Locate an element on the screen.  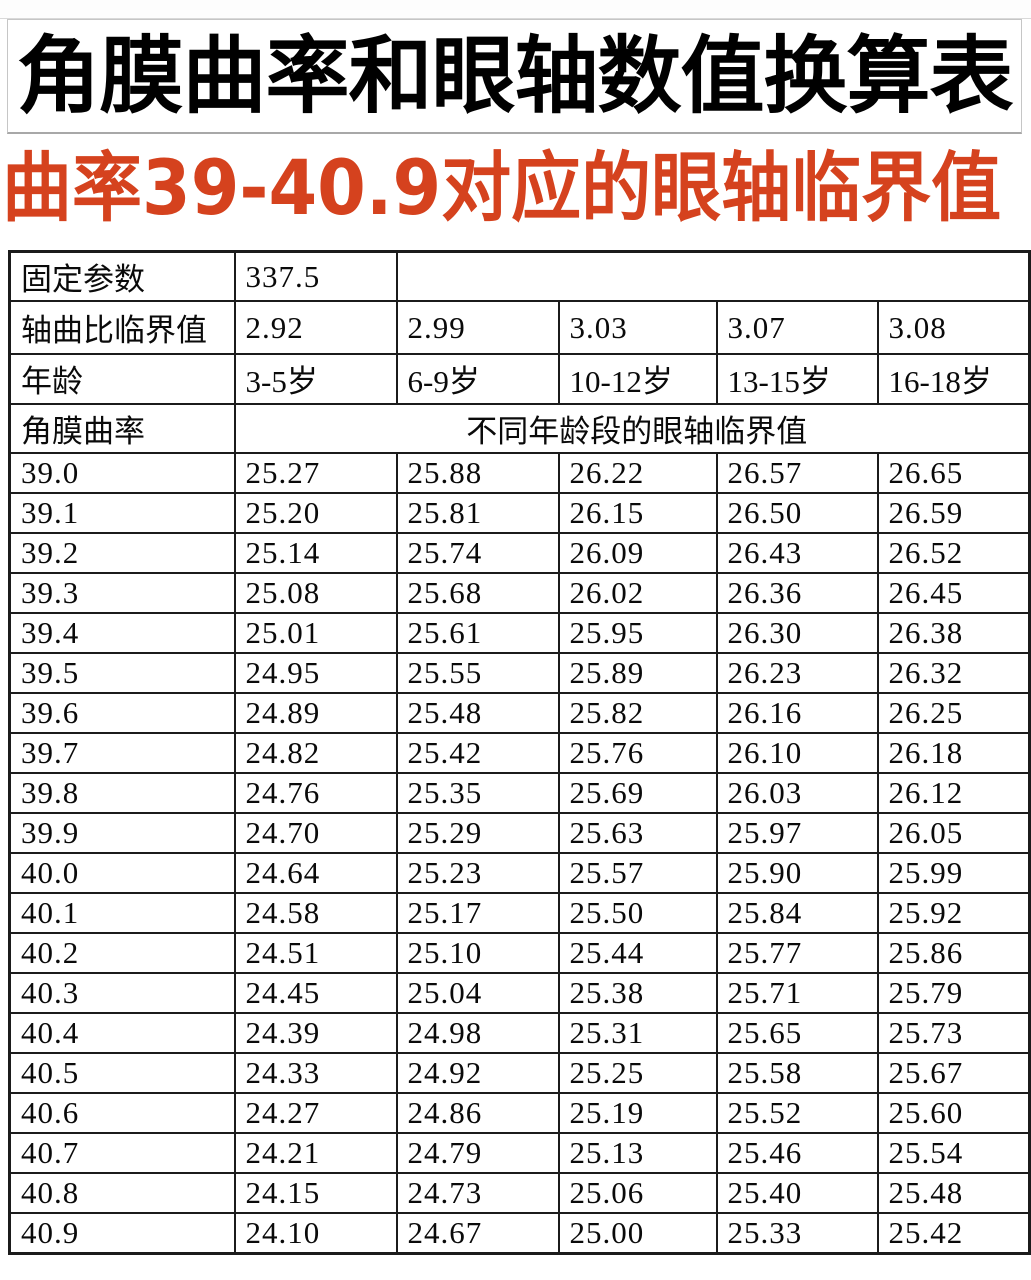
axis-value-cell: 26.09 is located at coordinates (637, 553).